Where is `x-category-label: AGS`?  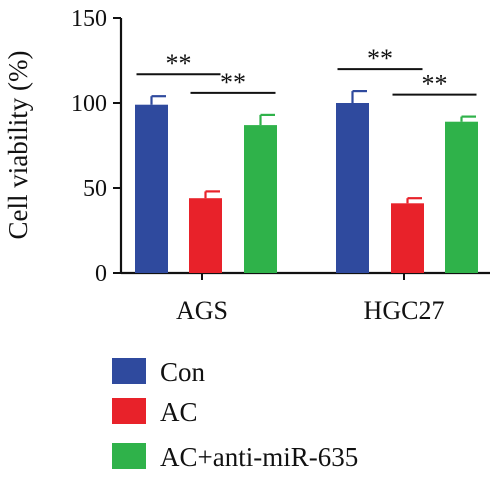 x-category-label: AGS is located at coordinates (202, 310).